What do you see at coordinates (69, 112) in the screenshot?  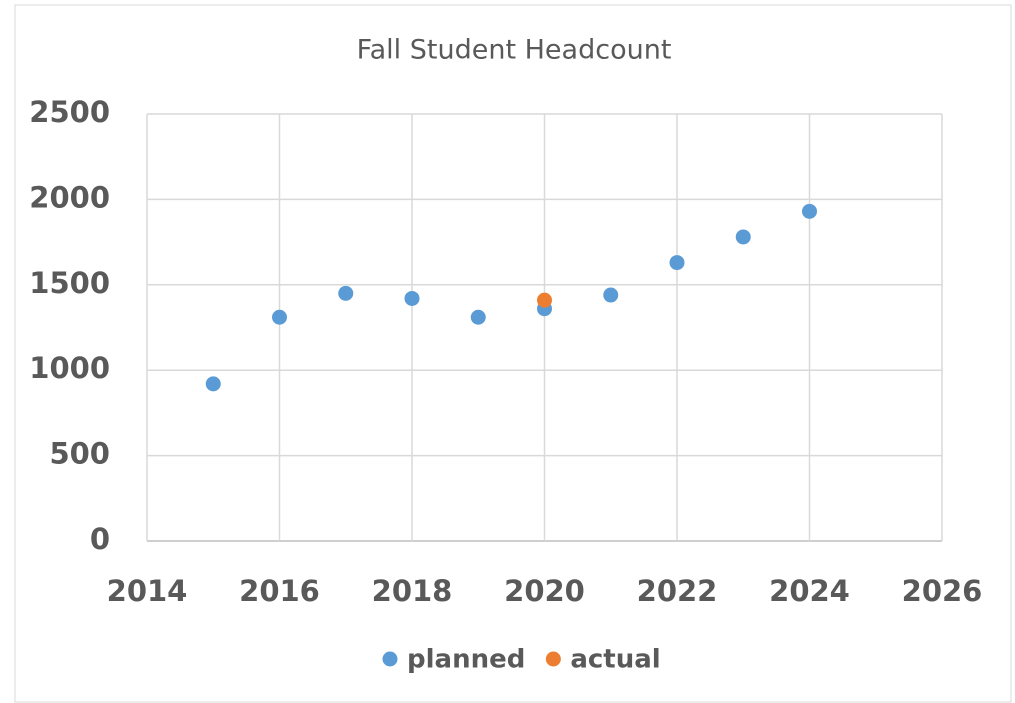 I see `y-tick-label: 2500` at bounding box center [69, 112].